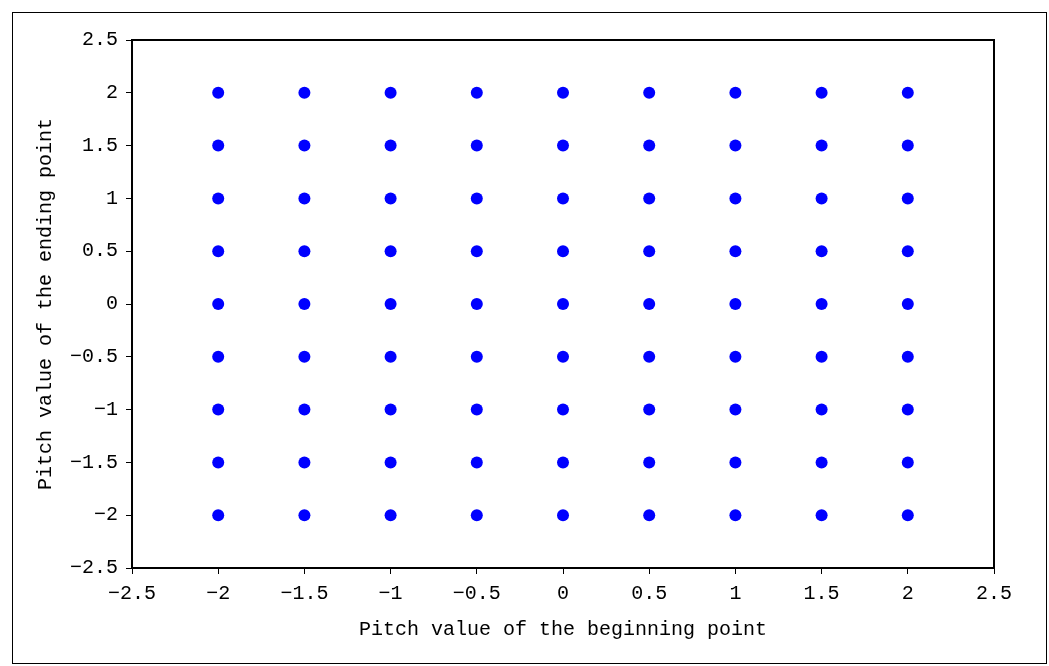 Image resolution: width=1049 pixels, height=666 pixels. Describe the element at coordinates (907, 594) in the screenshot. I see `x-tick-label: 2` at that location.